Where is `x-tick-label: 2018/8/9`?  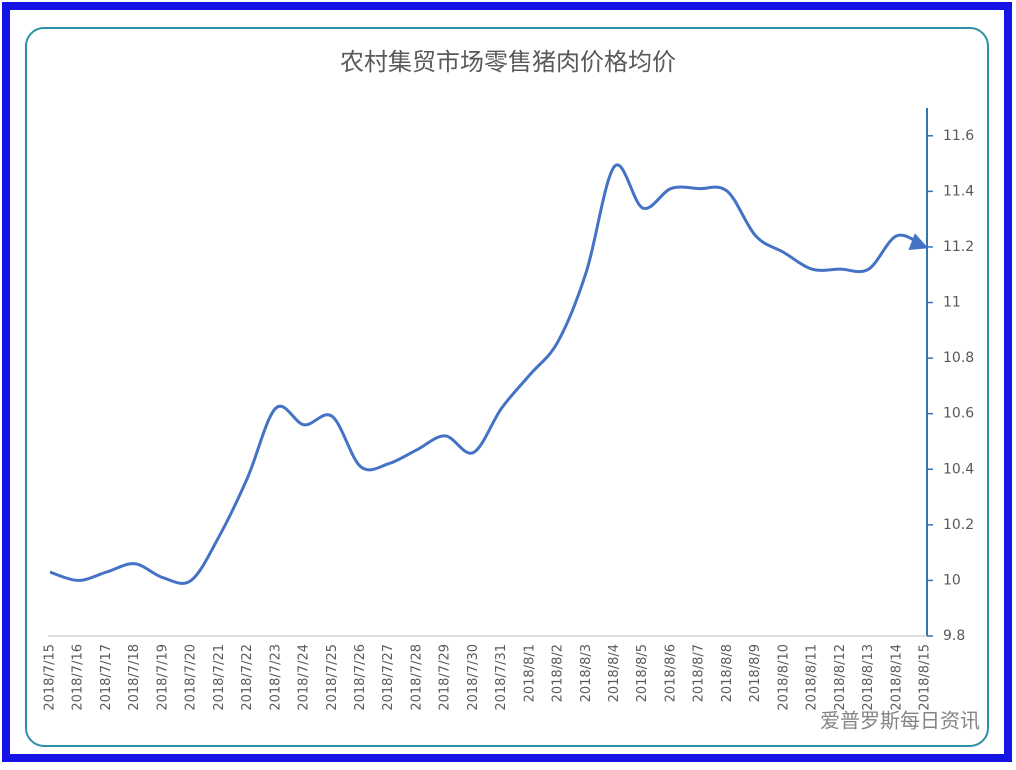 x-tick-label: 2018/8/9 is located at coordinates (755, 673).